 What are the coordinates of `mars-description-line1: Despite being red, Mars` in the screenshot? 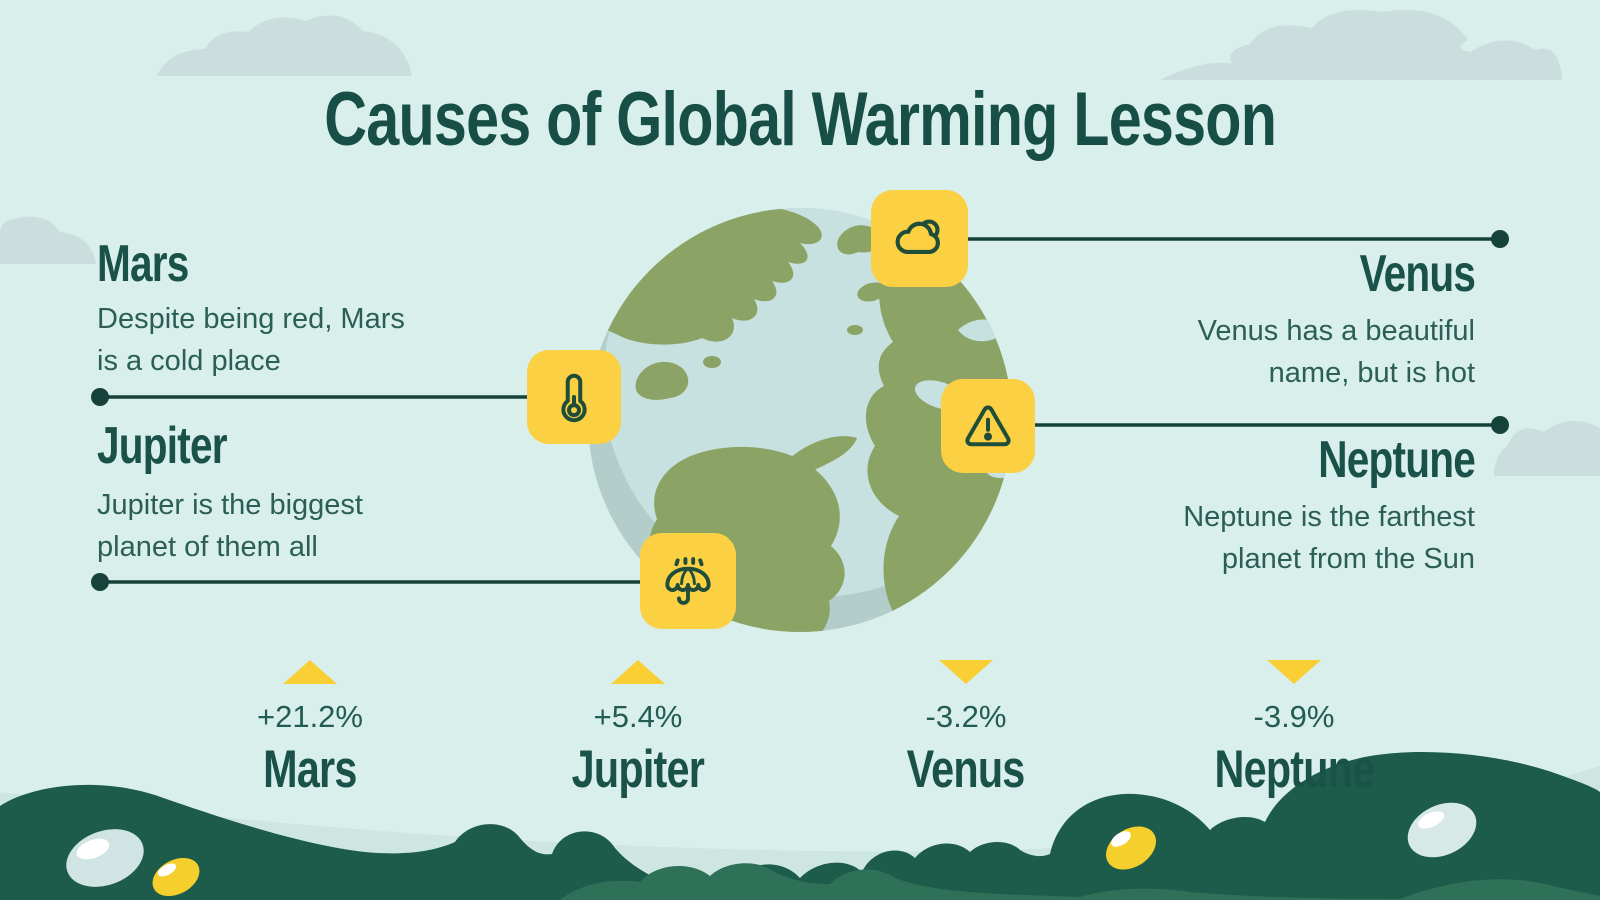 It's located at (251, 319).